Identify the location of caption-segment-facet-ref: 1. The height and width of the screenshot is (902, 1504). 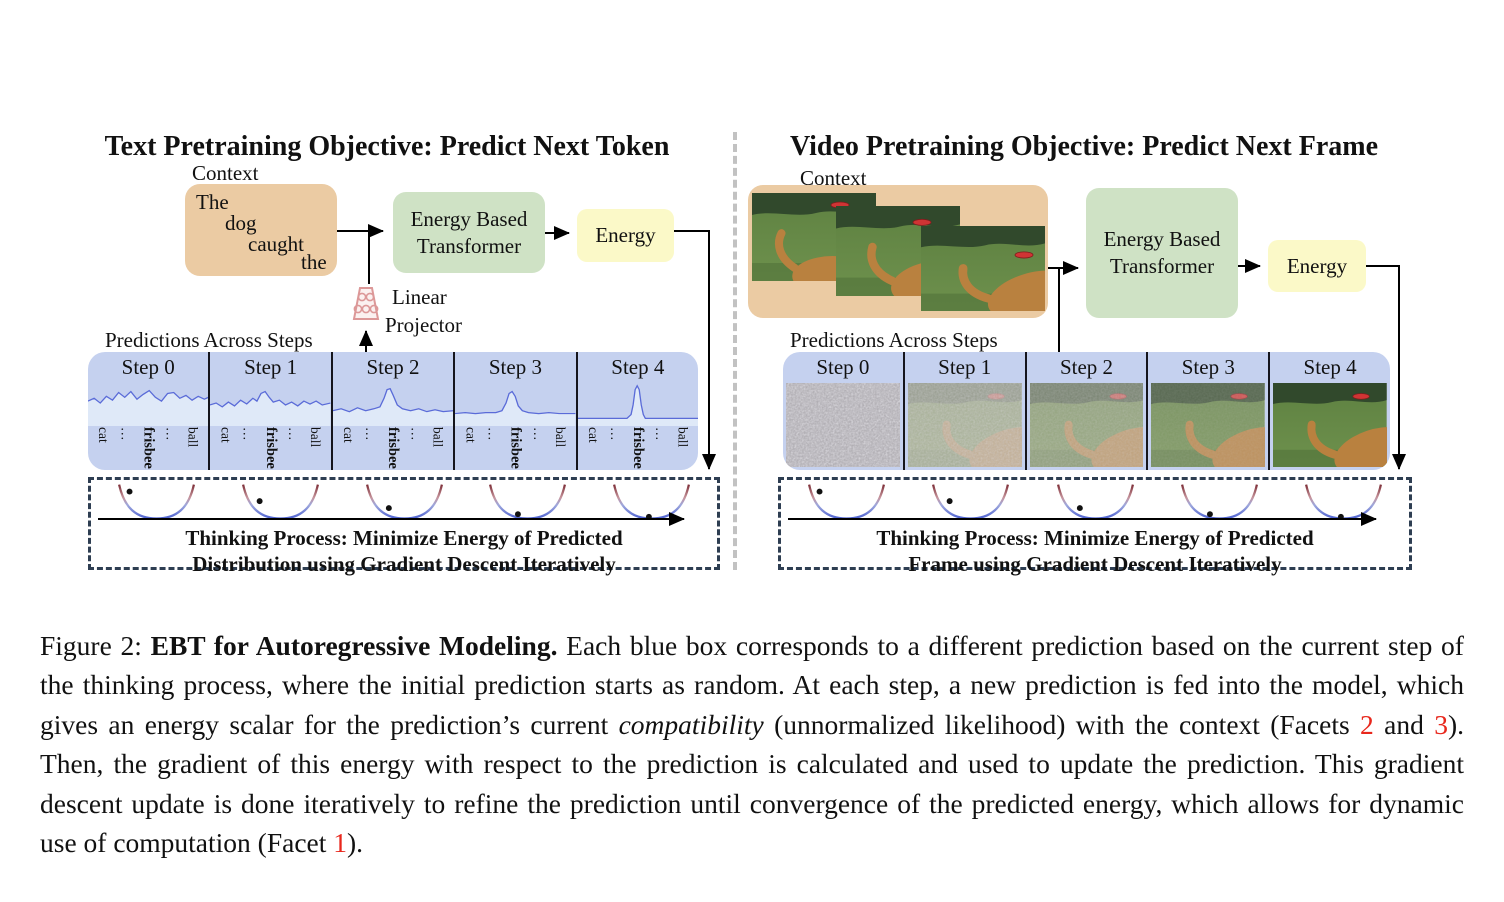
(340, 842).